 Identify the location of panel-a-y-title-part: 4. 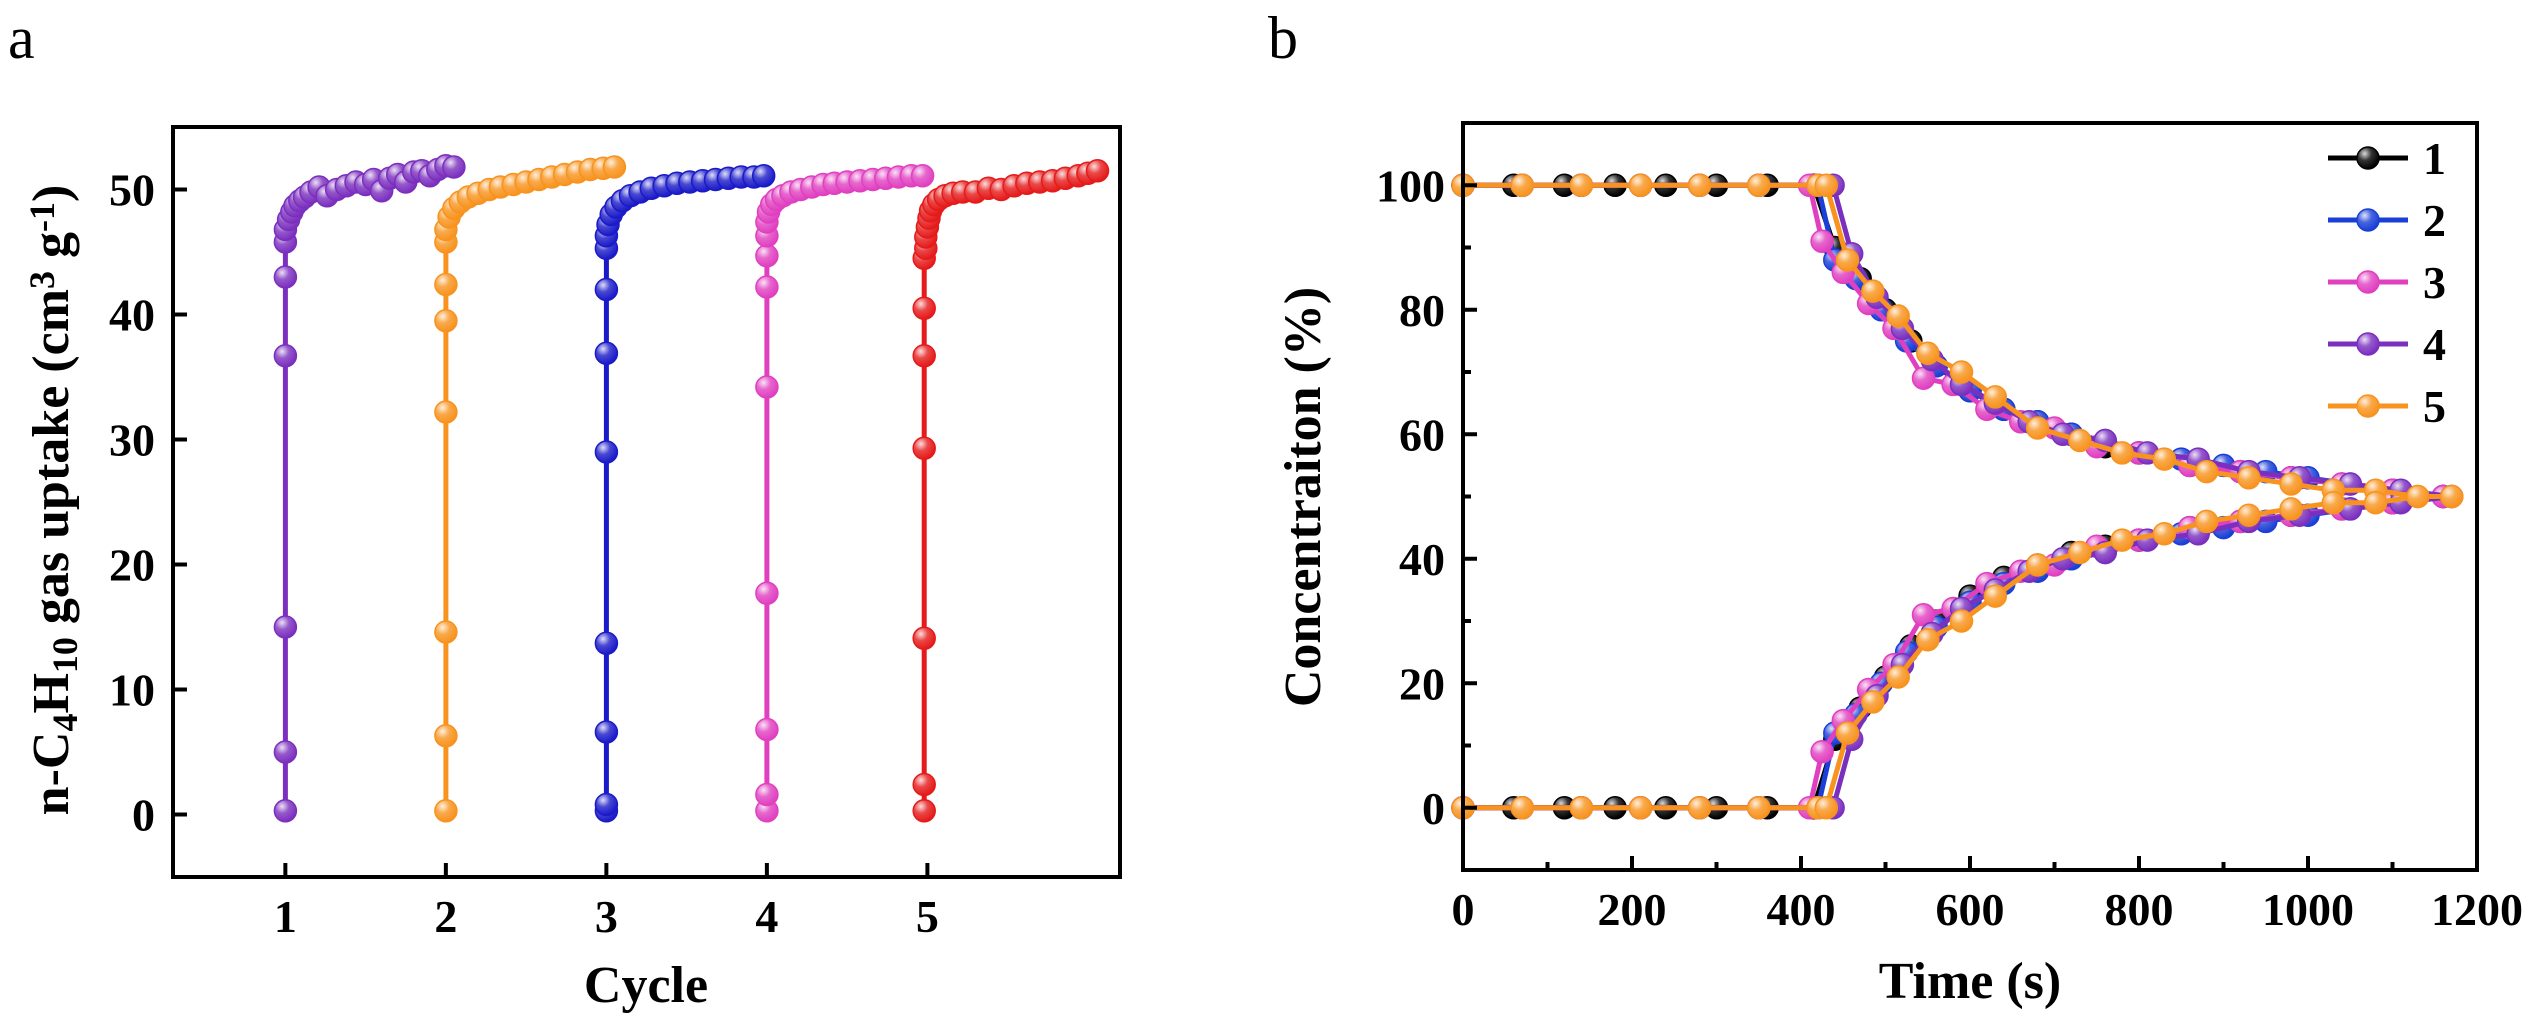
(65, 723).